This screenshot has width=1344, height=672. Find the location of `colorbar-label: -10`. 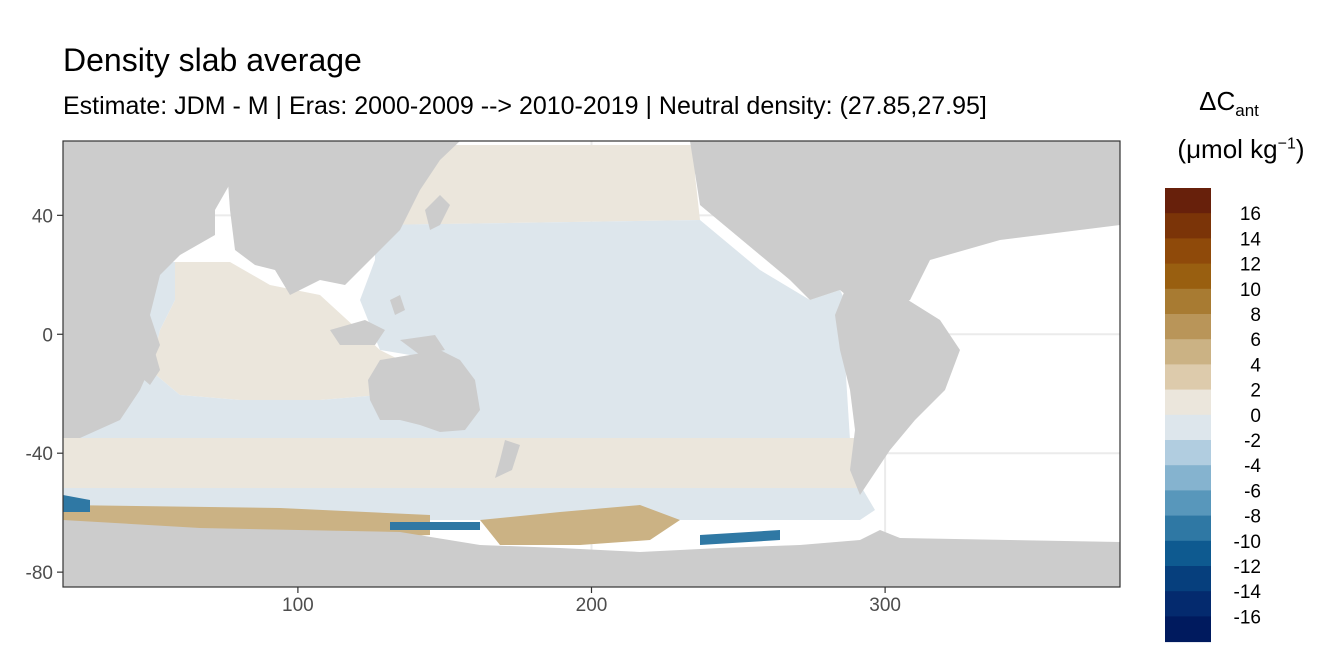

colorbar-label: -10 is located at coordinates (1247, 542).